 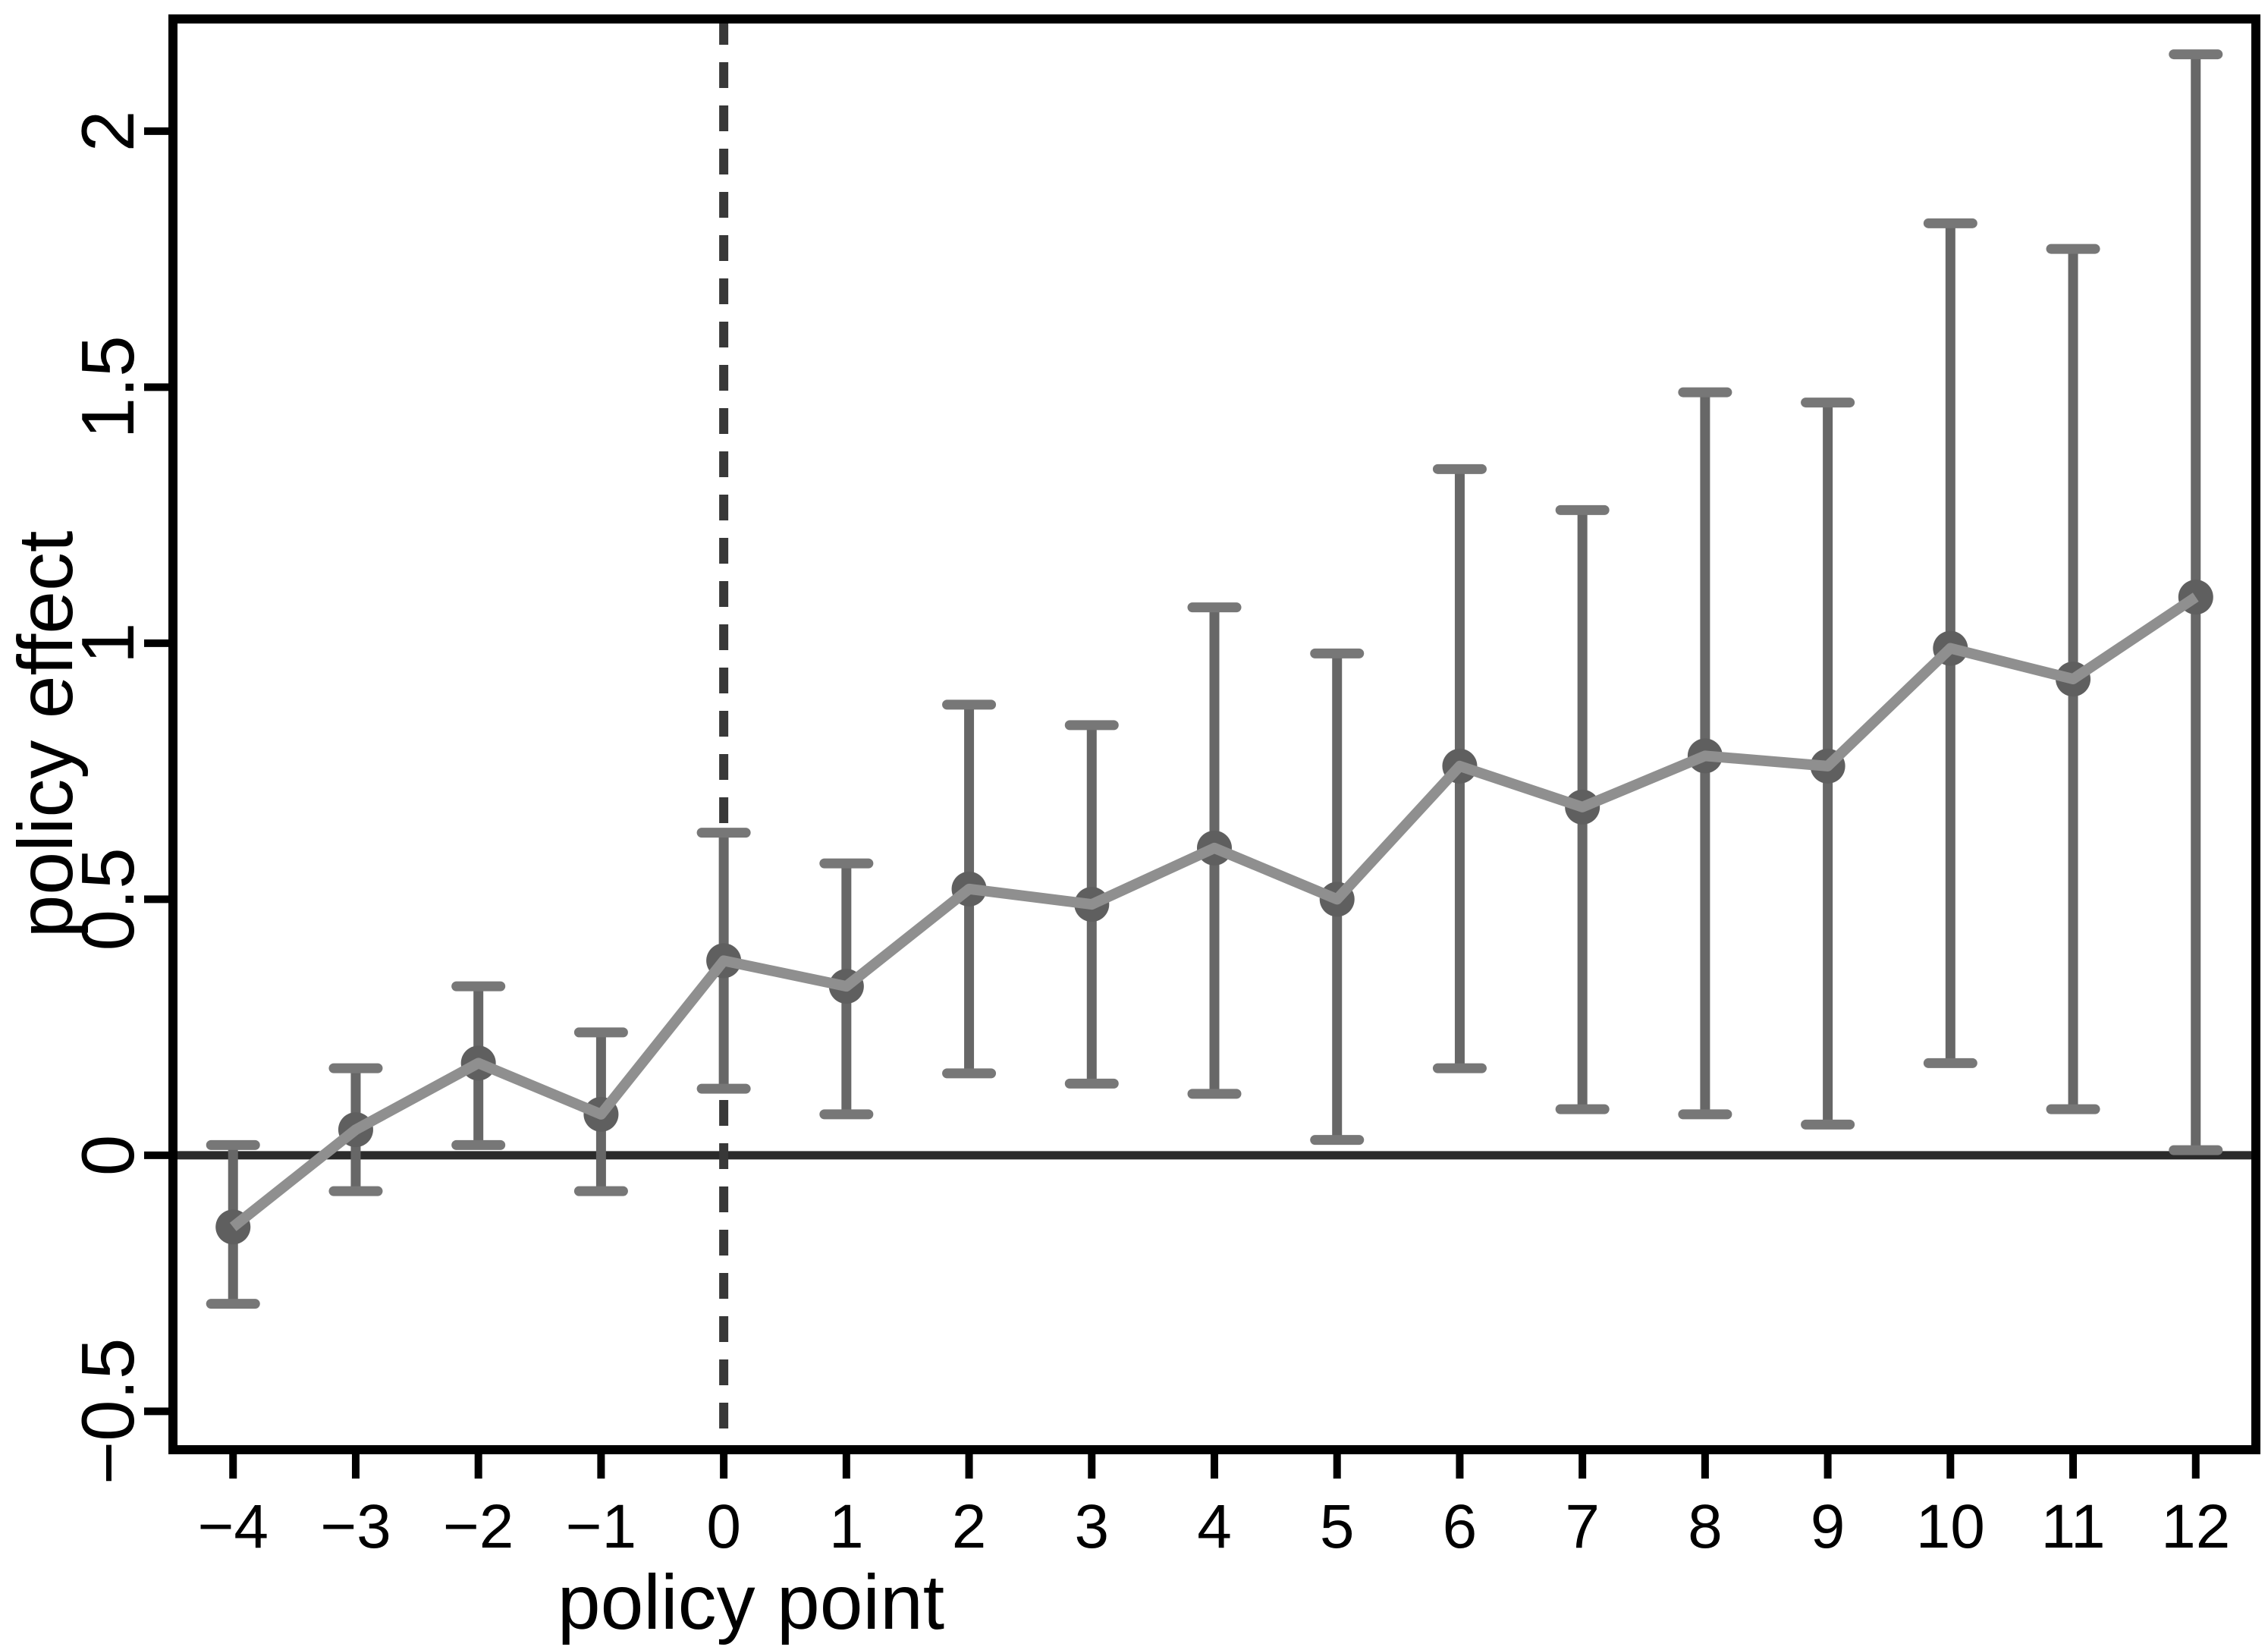 What do you see at coordinates (1091, 1526) in the screenshot?
I see `x-tick-label: 3` at bounding box center [1091, 1526].